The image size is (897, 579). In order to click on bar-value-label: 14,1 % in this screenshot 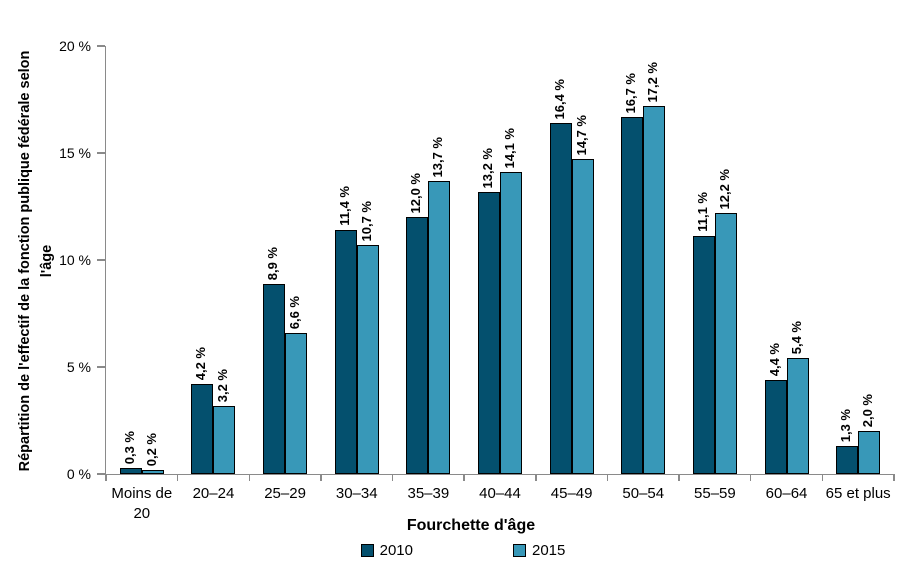, I will do `click(509, 147)`.